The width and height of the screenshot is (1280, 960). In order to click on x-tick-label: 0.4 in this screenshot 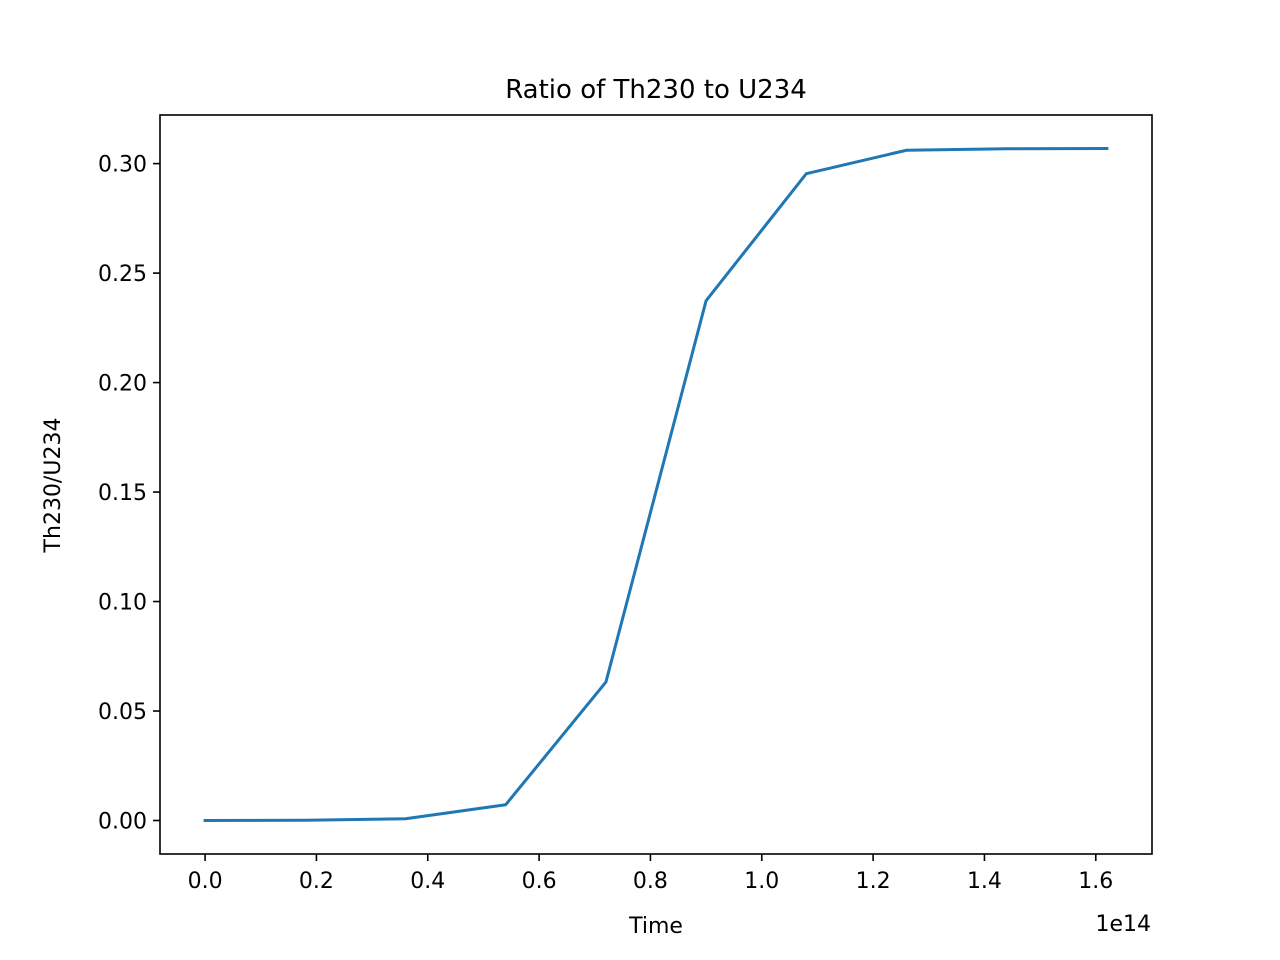, I will do `click(427, 881)`.